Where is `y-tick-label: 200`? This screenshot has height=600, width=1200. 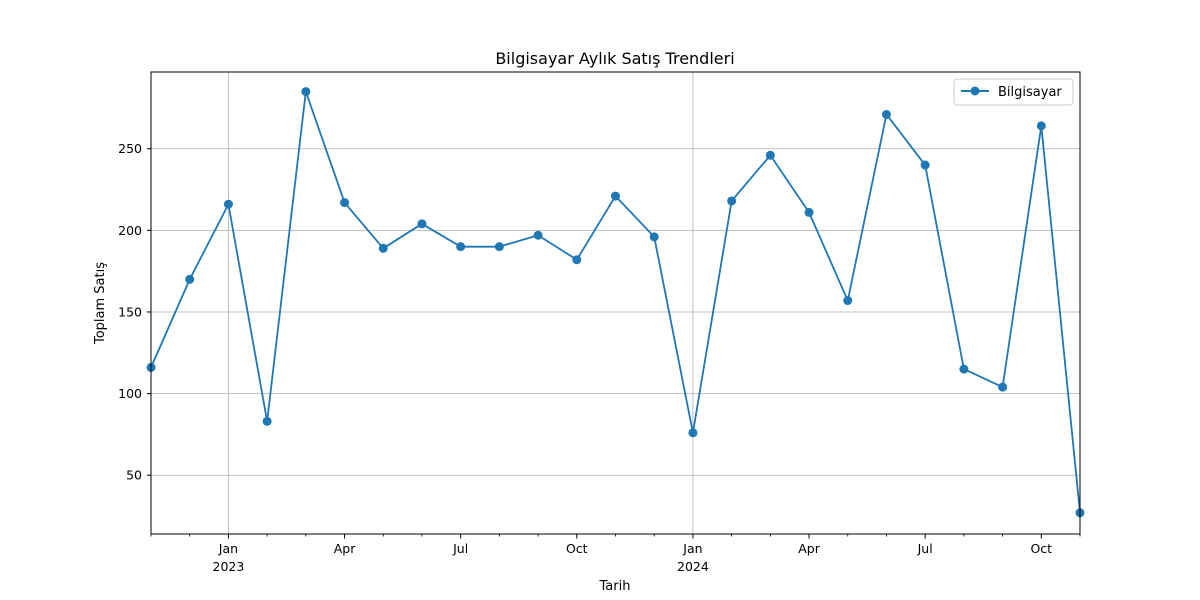
y-tick-label: 200 is located at coordinates (130, 230).